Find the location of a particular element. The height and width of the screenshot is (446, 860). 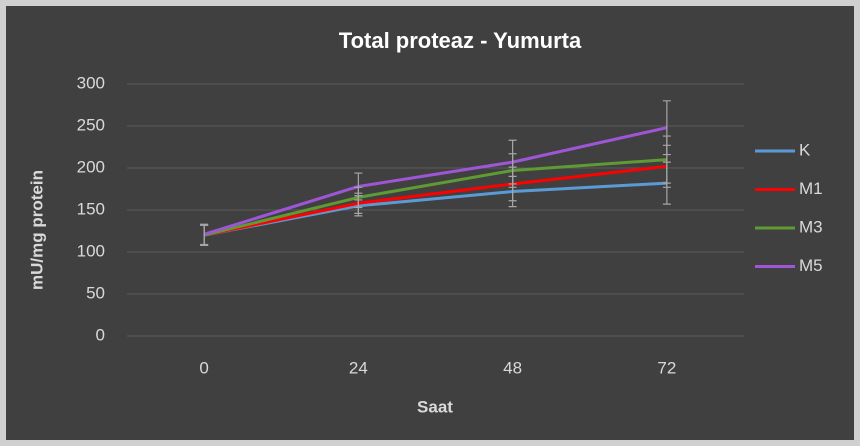

y-tick-label: 100 is located at coordinates (91, 250).